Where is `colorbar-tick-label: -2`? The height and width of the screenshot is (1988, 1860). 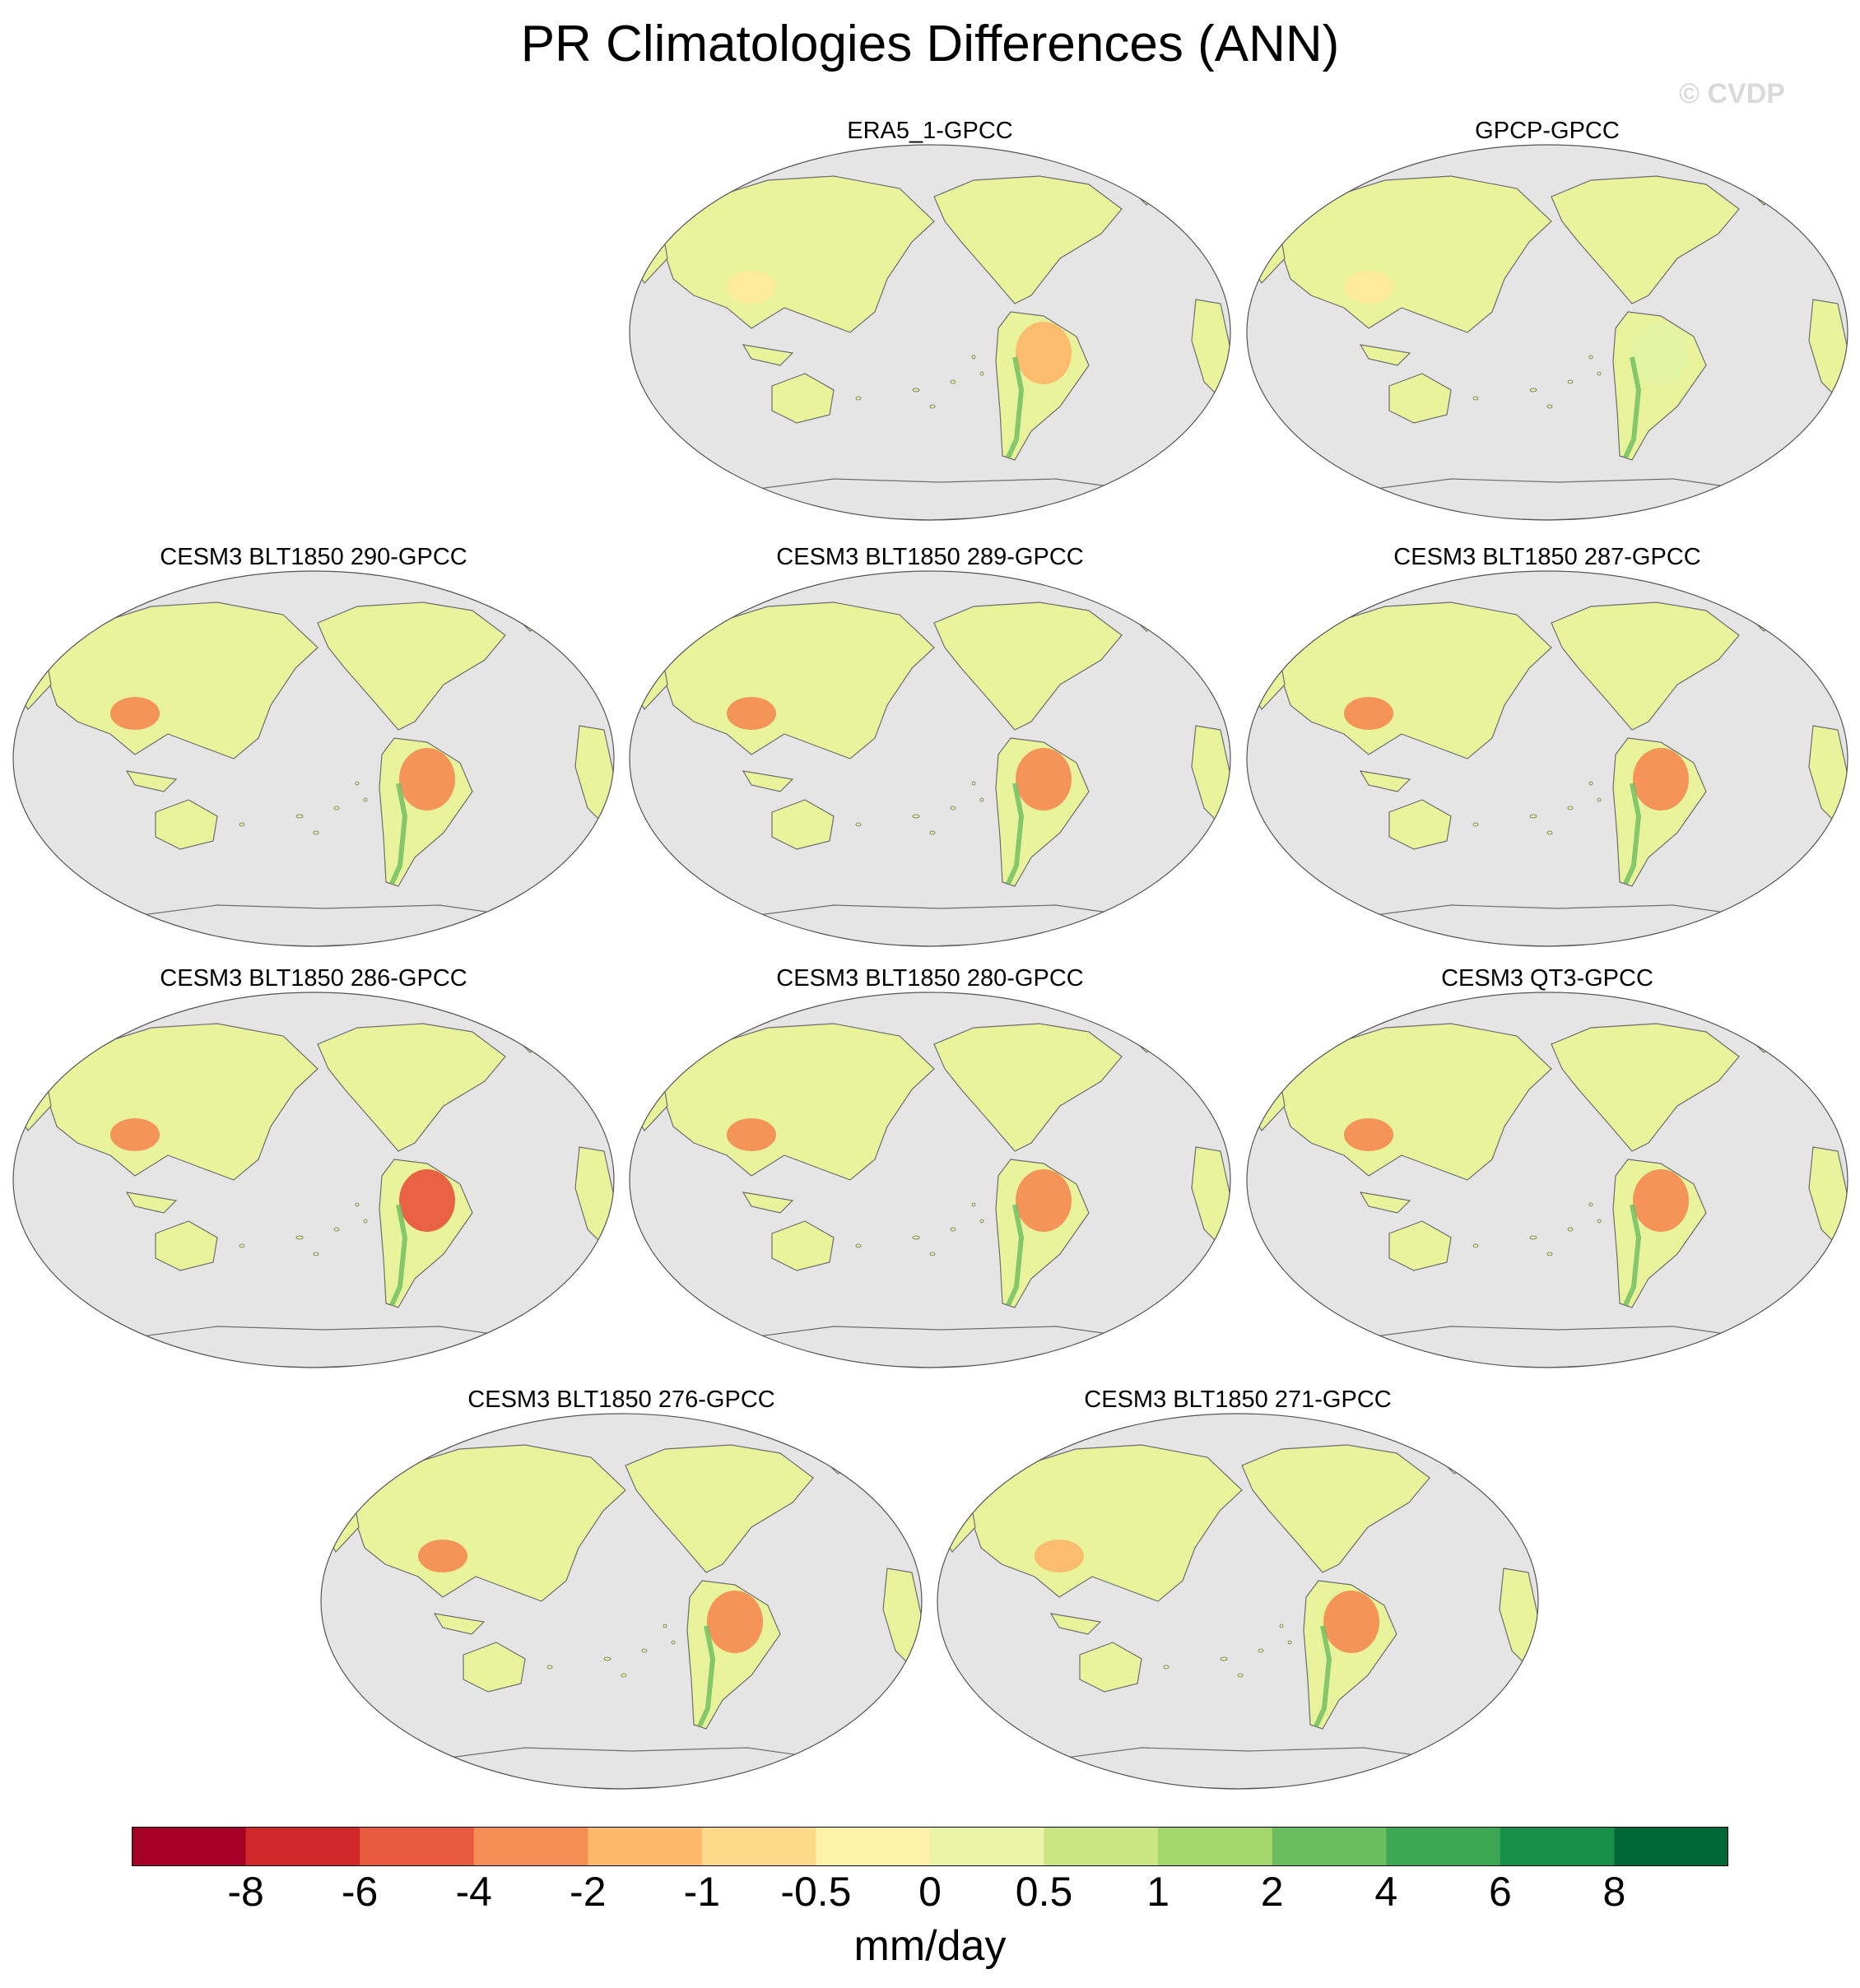
colorbar-tick-label: -2 is located at coordinates (588, 1892).